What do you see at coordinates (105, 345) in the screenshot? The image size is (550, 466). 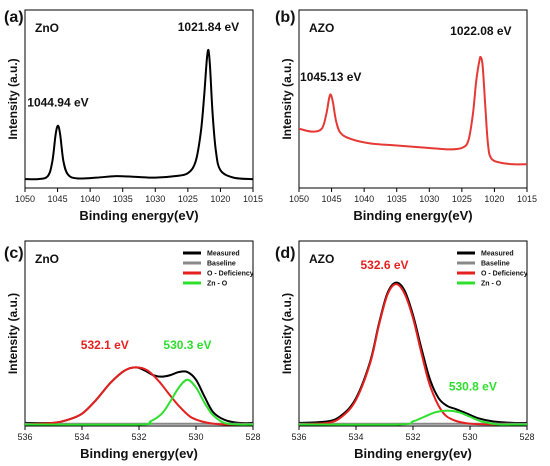 I see `peak-annotation: 532.1 eV` at bounding box center [105, 345].